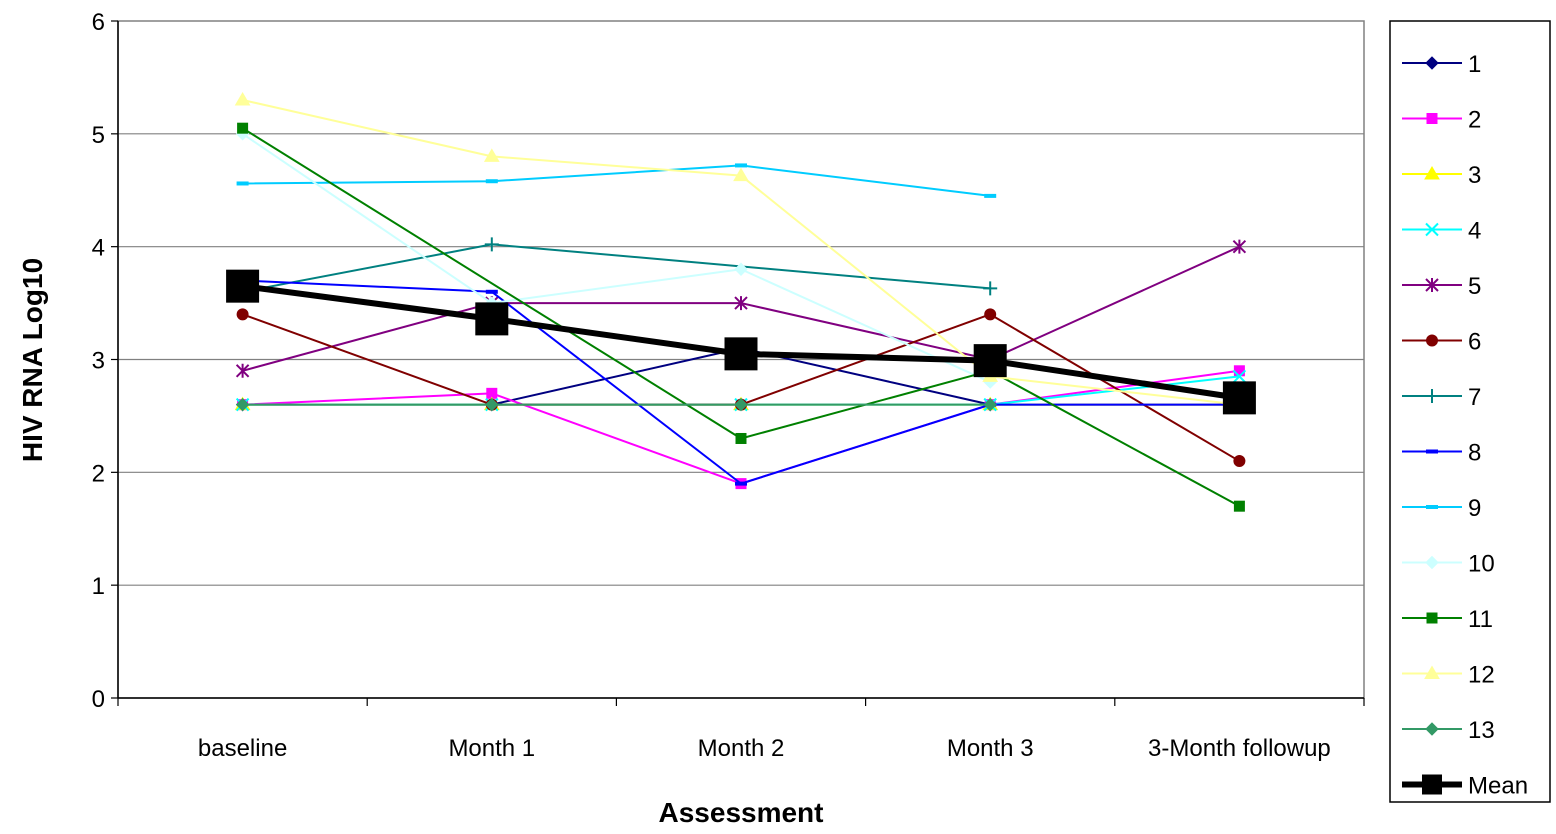 This screenshot has width=1556, height=834. What do you see at coordinates (1441, 508) in the screenshot?
I see `legend-item-9: 9` at bounding box center [1441, 508].